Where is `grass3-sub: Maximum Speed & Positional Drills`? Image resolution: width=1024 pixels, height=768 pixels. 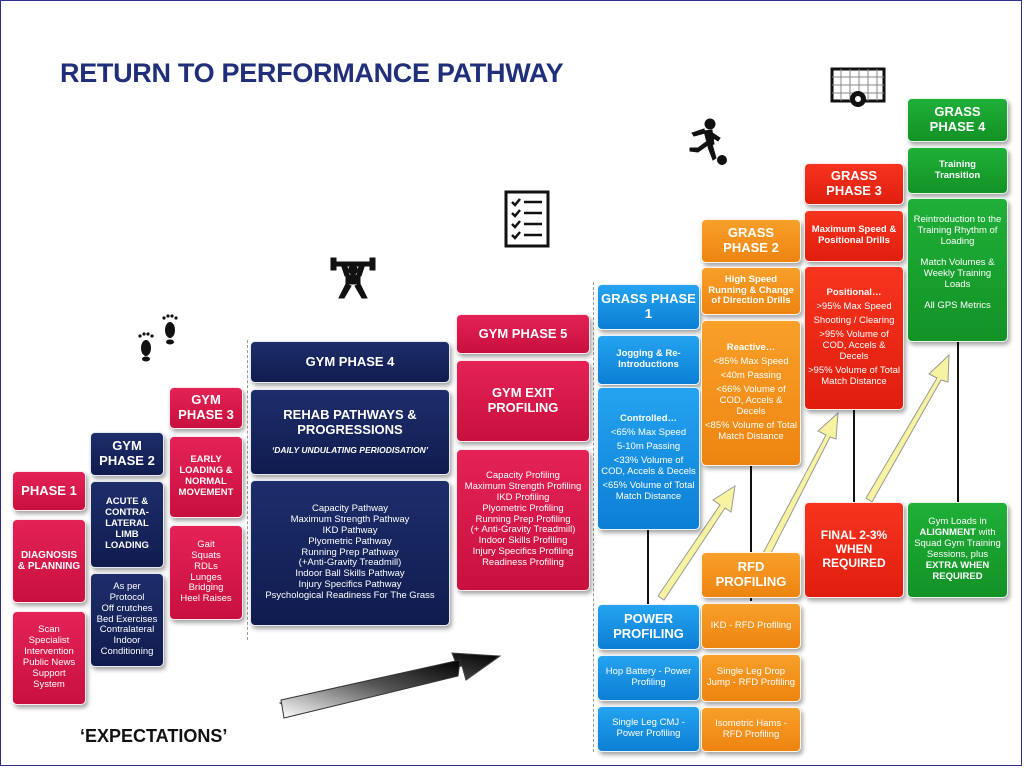
grass3-sub: Maximum Speed & Positional Drills is located at coordinates (854, 236).